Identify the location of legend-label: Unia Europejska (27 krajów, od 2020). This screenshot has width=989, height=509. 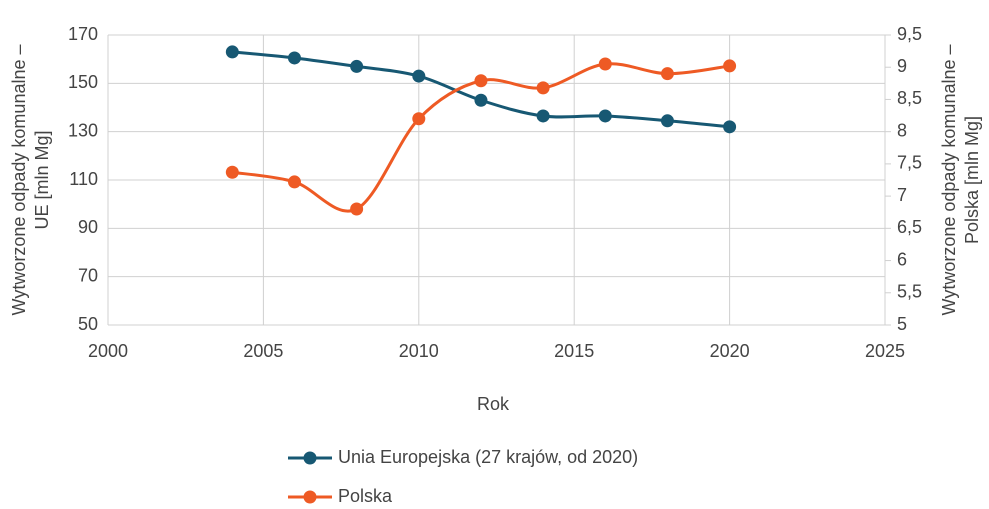
(488, 457).